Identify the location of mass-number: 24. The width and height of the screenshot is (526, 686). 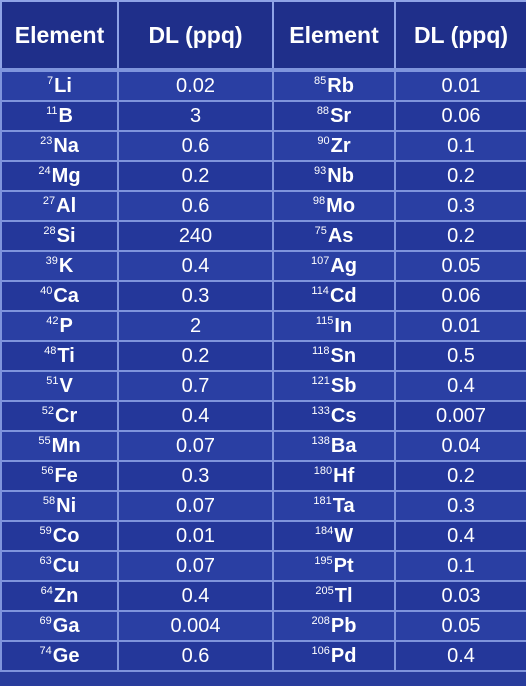
(44, 170).